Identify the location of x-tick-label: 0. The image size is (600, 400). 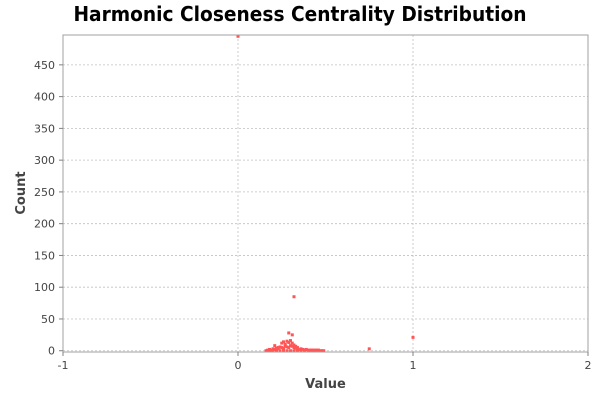
(238, 365).